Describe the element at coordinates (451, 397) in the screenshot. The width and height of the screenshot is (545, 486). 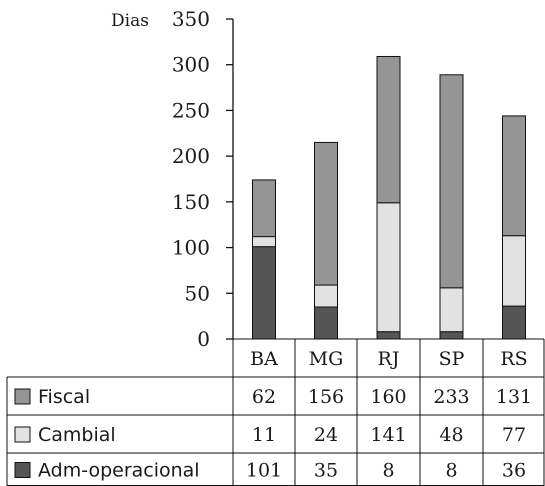
I see `table-cell-value: 233` at that location.